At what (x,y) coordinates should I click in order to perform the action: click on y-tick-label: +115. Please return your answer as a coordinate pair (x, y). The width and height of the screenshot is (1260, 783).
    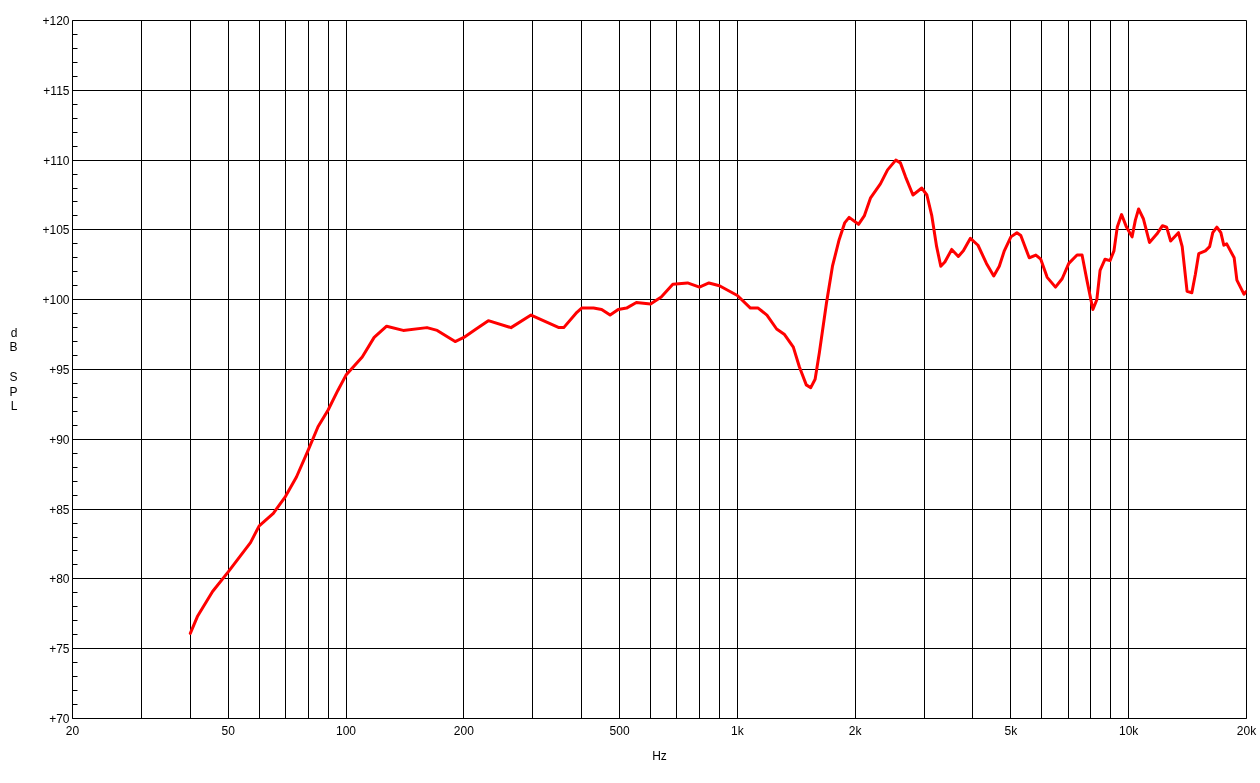
    Looking at the image, I should click on (56, 90).